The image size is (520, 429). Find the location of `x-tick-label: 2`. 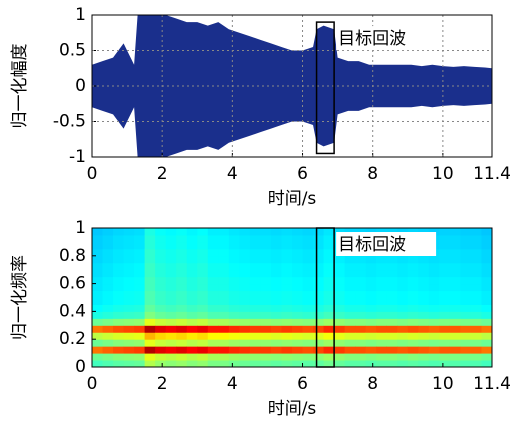

x-tick-label: 2 is located at coordinates (162, 174).